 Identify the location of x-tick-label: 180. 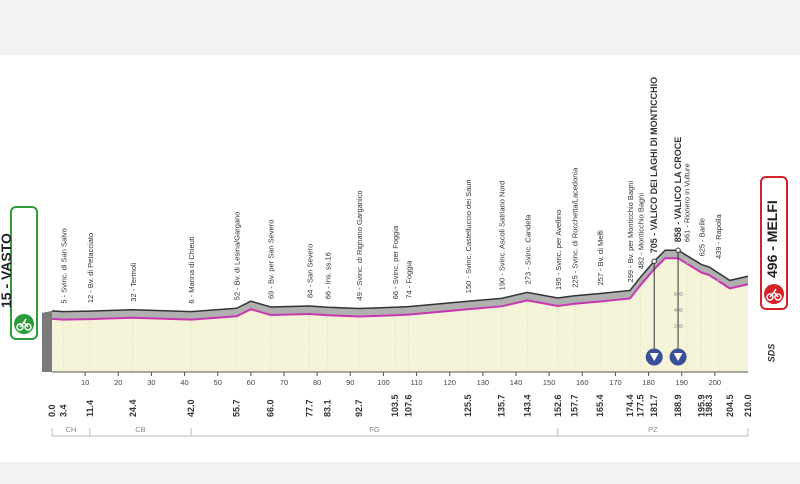
(648, 382).